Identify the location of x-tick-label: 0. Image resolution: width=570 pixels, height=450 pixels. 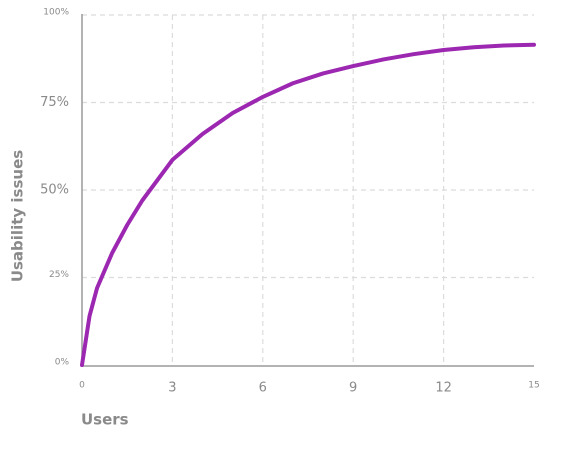
(82, 386).